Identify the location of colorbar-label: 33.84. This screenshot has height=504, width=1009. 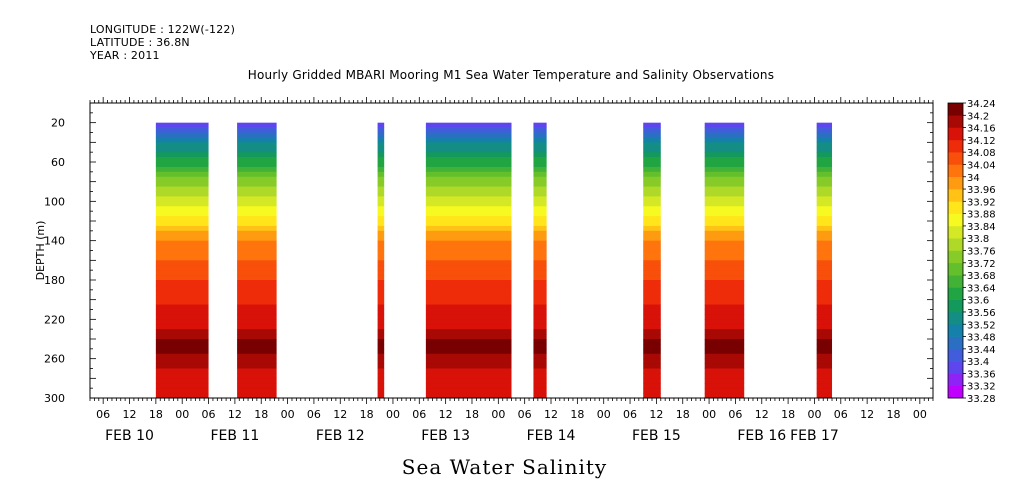
(981, 227).